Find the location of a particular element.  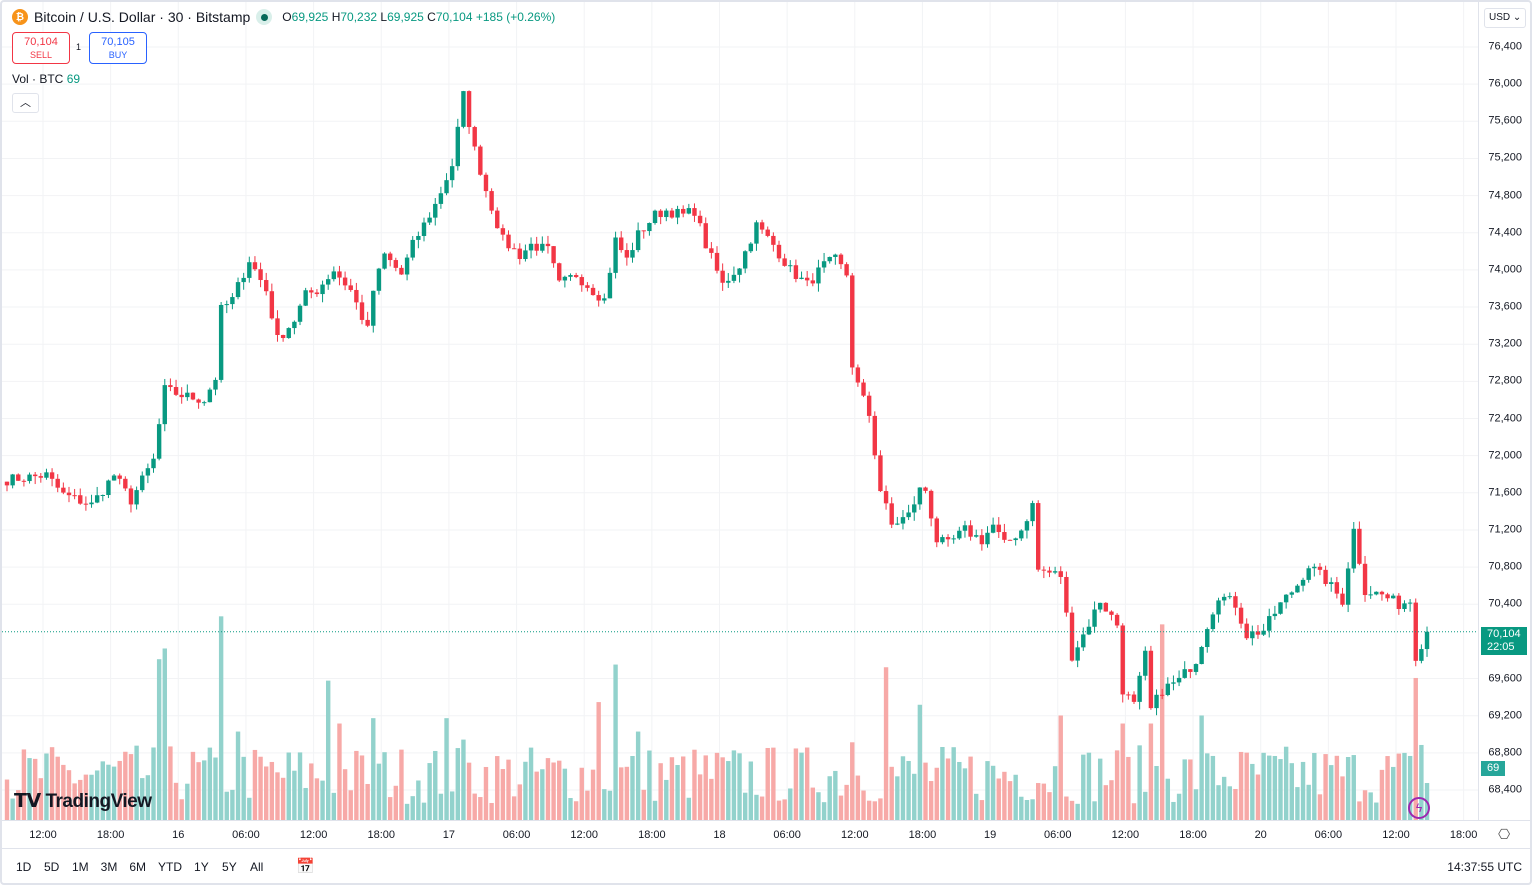

price-label: 69,200 is located at coordinates (1505, 715).